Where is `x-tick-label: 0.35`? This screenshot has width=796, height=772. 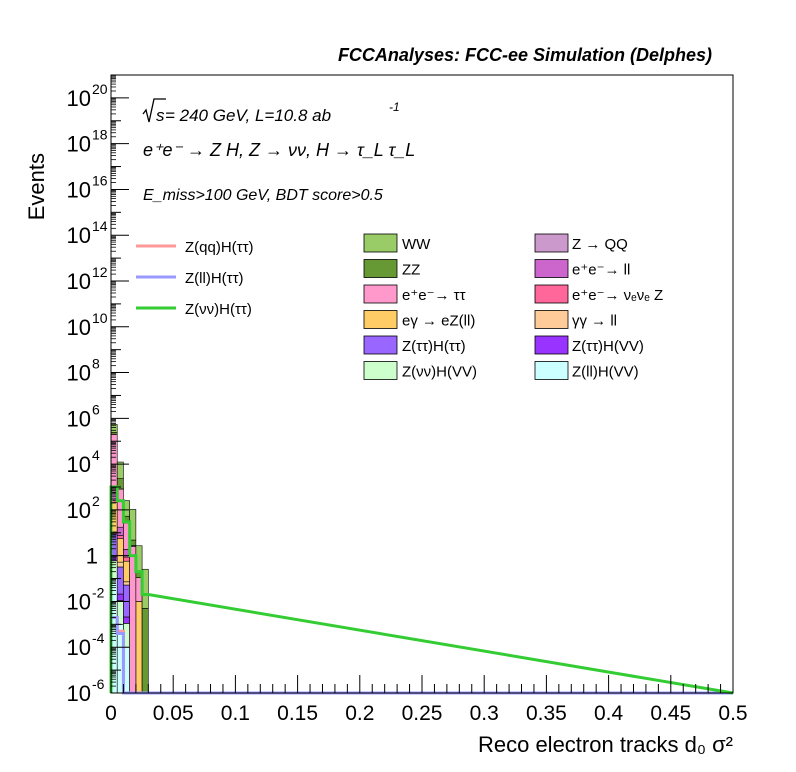 x-tick-label: 0.35 is located at coordinates (546, 713).